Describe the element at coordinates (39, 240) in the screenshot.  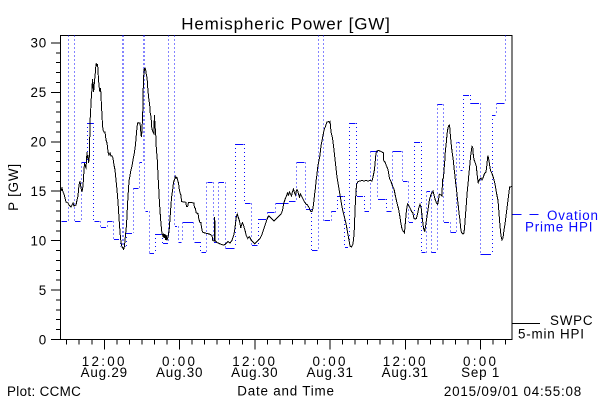
I see `svg-text: 10` at that location.